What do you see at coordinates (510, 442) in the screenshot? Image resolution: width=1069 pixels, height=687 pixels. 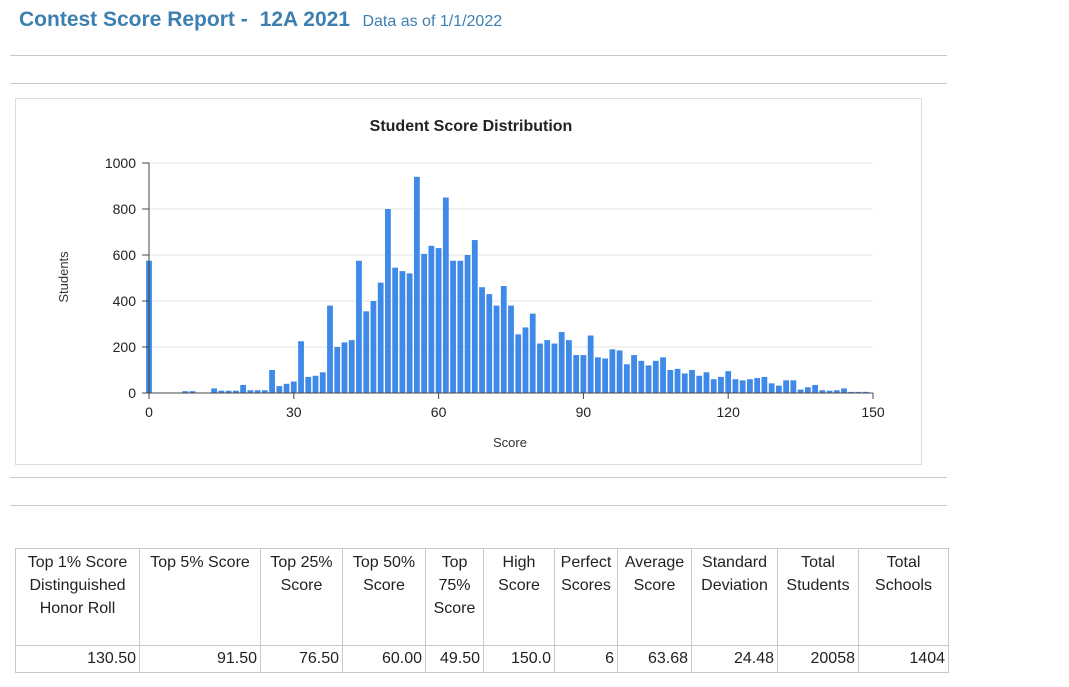 I see `x-axis-label: Score` at bounding box center [510, 442].